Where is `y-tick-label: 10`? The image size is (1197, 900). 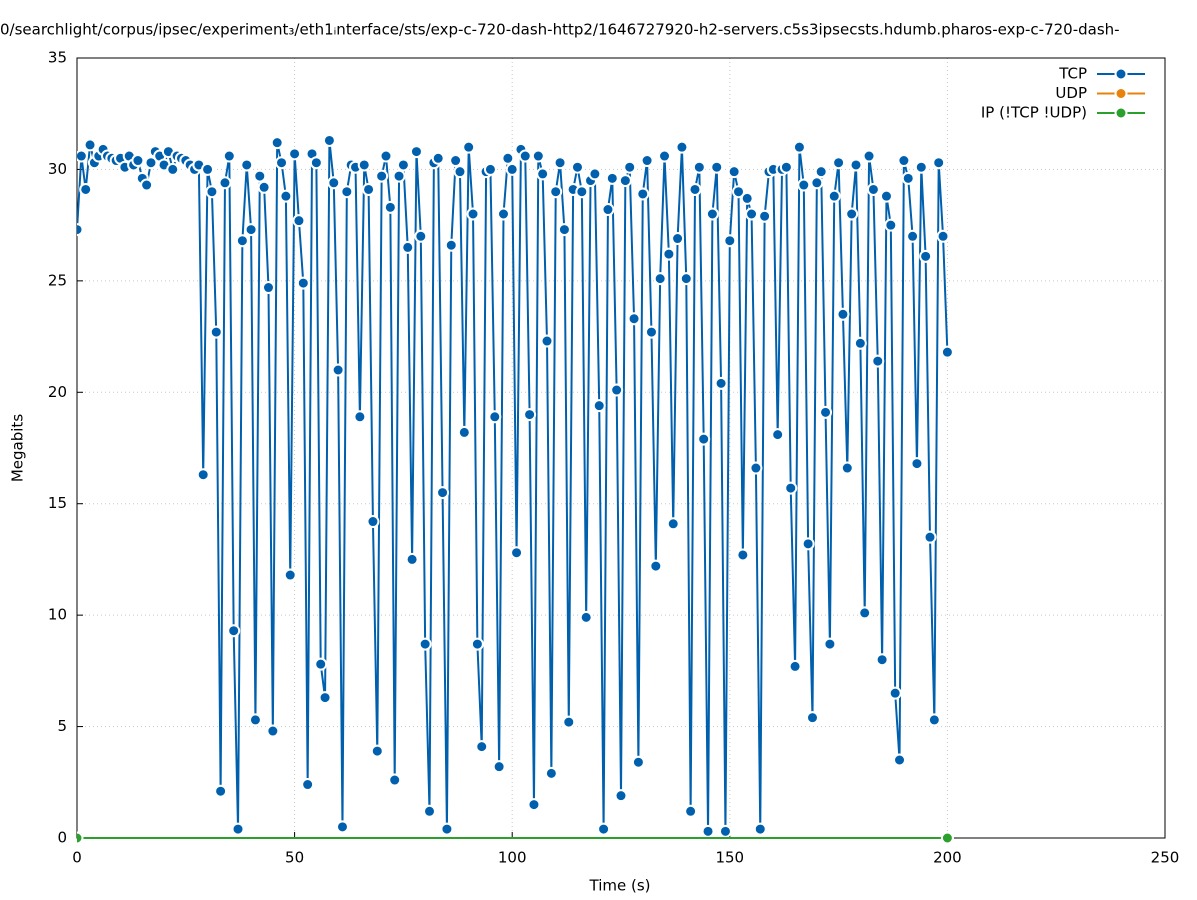
y-tick-label: 10 is located at coordinates (57, 615).